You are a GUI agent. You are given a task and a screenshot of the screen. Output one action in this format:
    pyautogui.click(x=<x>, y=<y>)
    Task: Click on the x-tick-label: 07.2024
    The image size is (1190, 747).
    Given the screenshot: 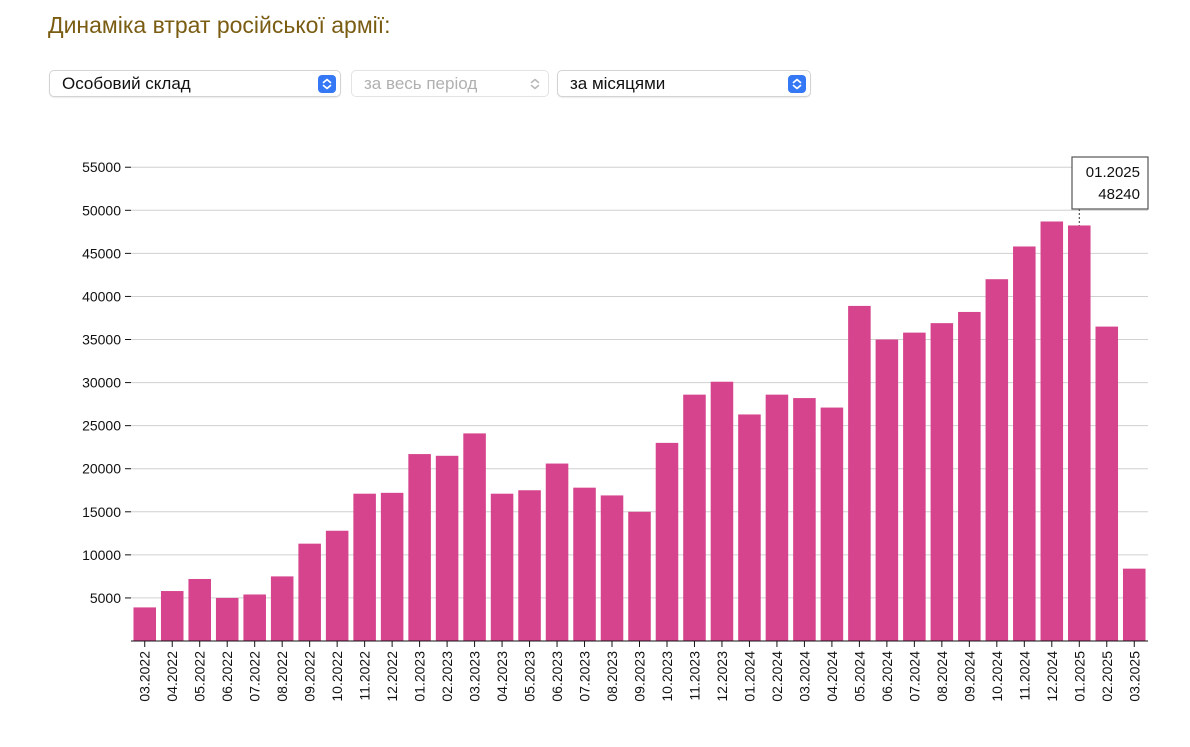 What is the action you would take?
    pyautogui.click(x=914, y=676)
    